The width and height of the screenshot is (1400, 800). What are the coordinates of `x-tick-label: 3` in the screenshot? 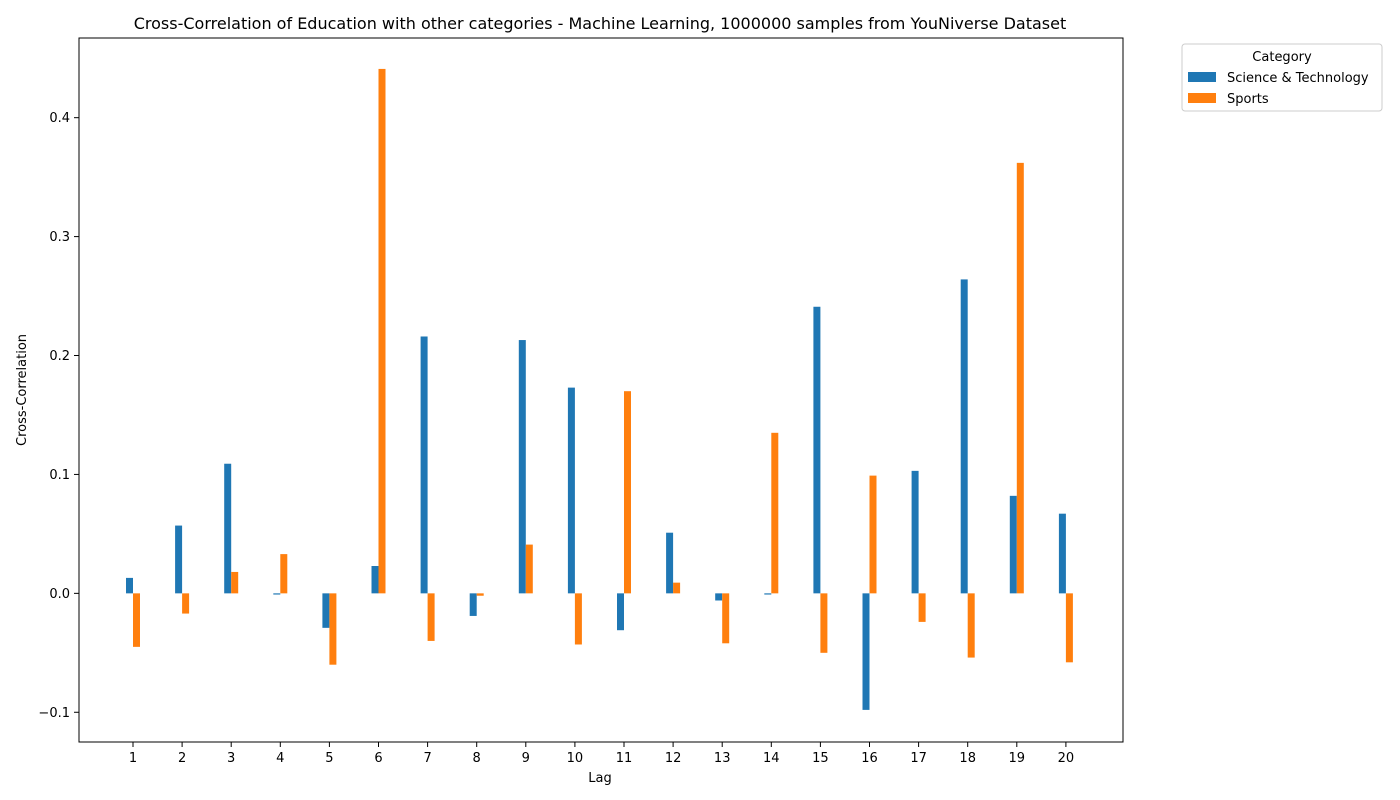 It's located at (231, 758).